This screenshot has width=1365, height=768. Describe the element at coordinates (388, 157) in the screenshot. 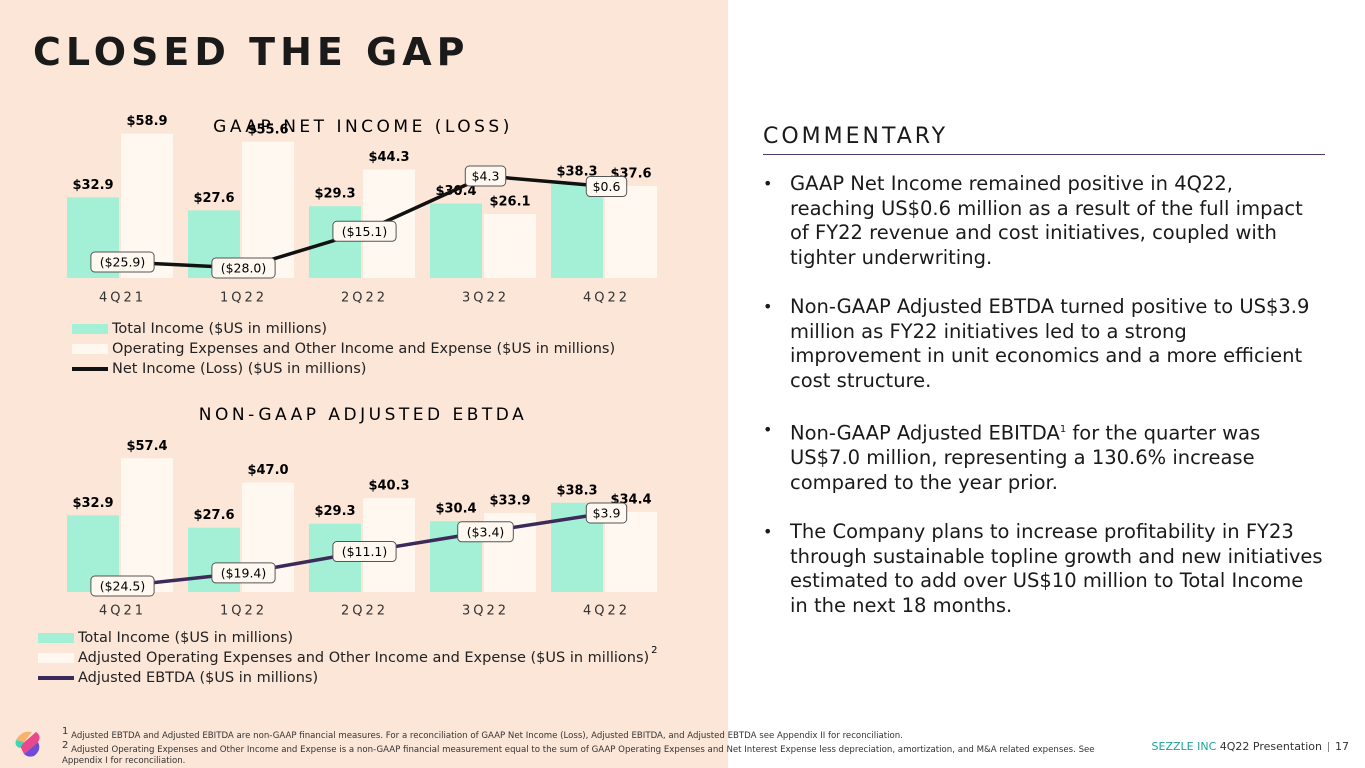

I see `bar-value-label: $44.3` at that location.